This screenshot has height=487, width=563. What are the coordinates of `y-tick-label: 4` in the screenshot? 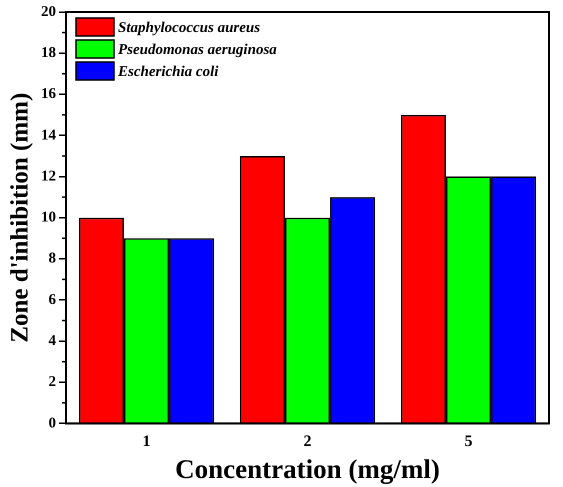 It's located at (52, 340).